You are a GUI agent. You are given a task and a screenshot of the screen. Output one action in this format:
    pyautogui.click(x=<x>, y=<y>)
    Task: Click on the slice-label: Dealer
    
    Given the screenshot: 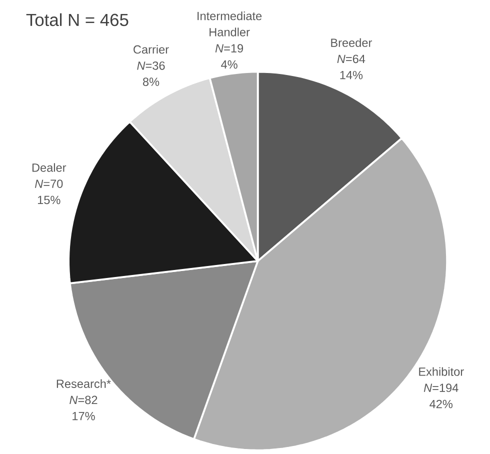 What is the action you would take?
    pyautogui.click(x=49, y=167)
    